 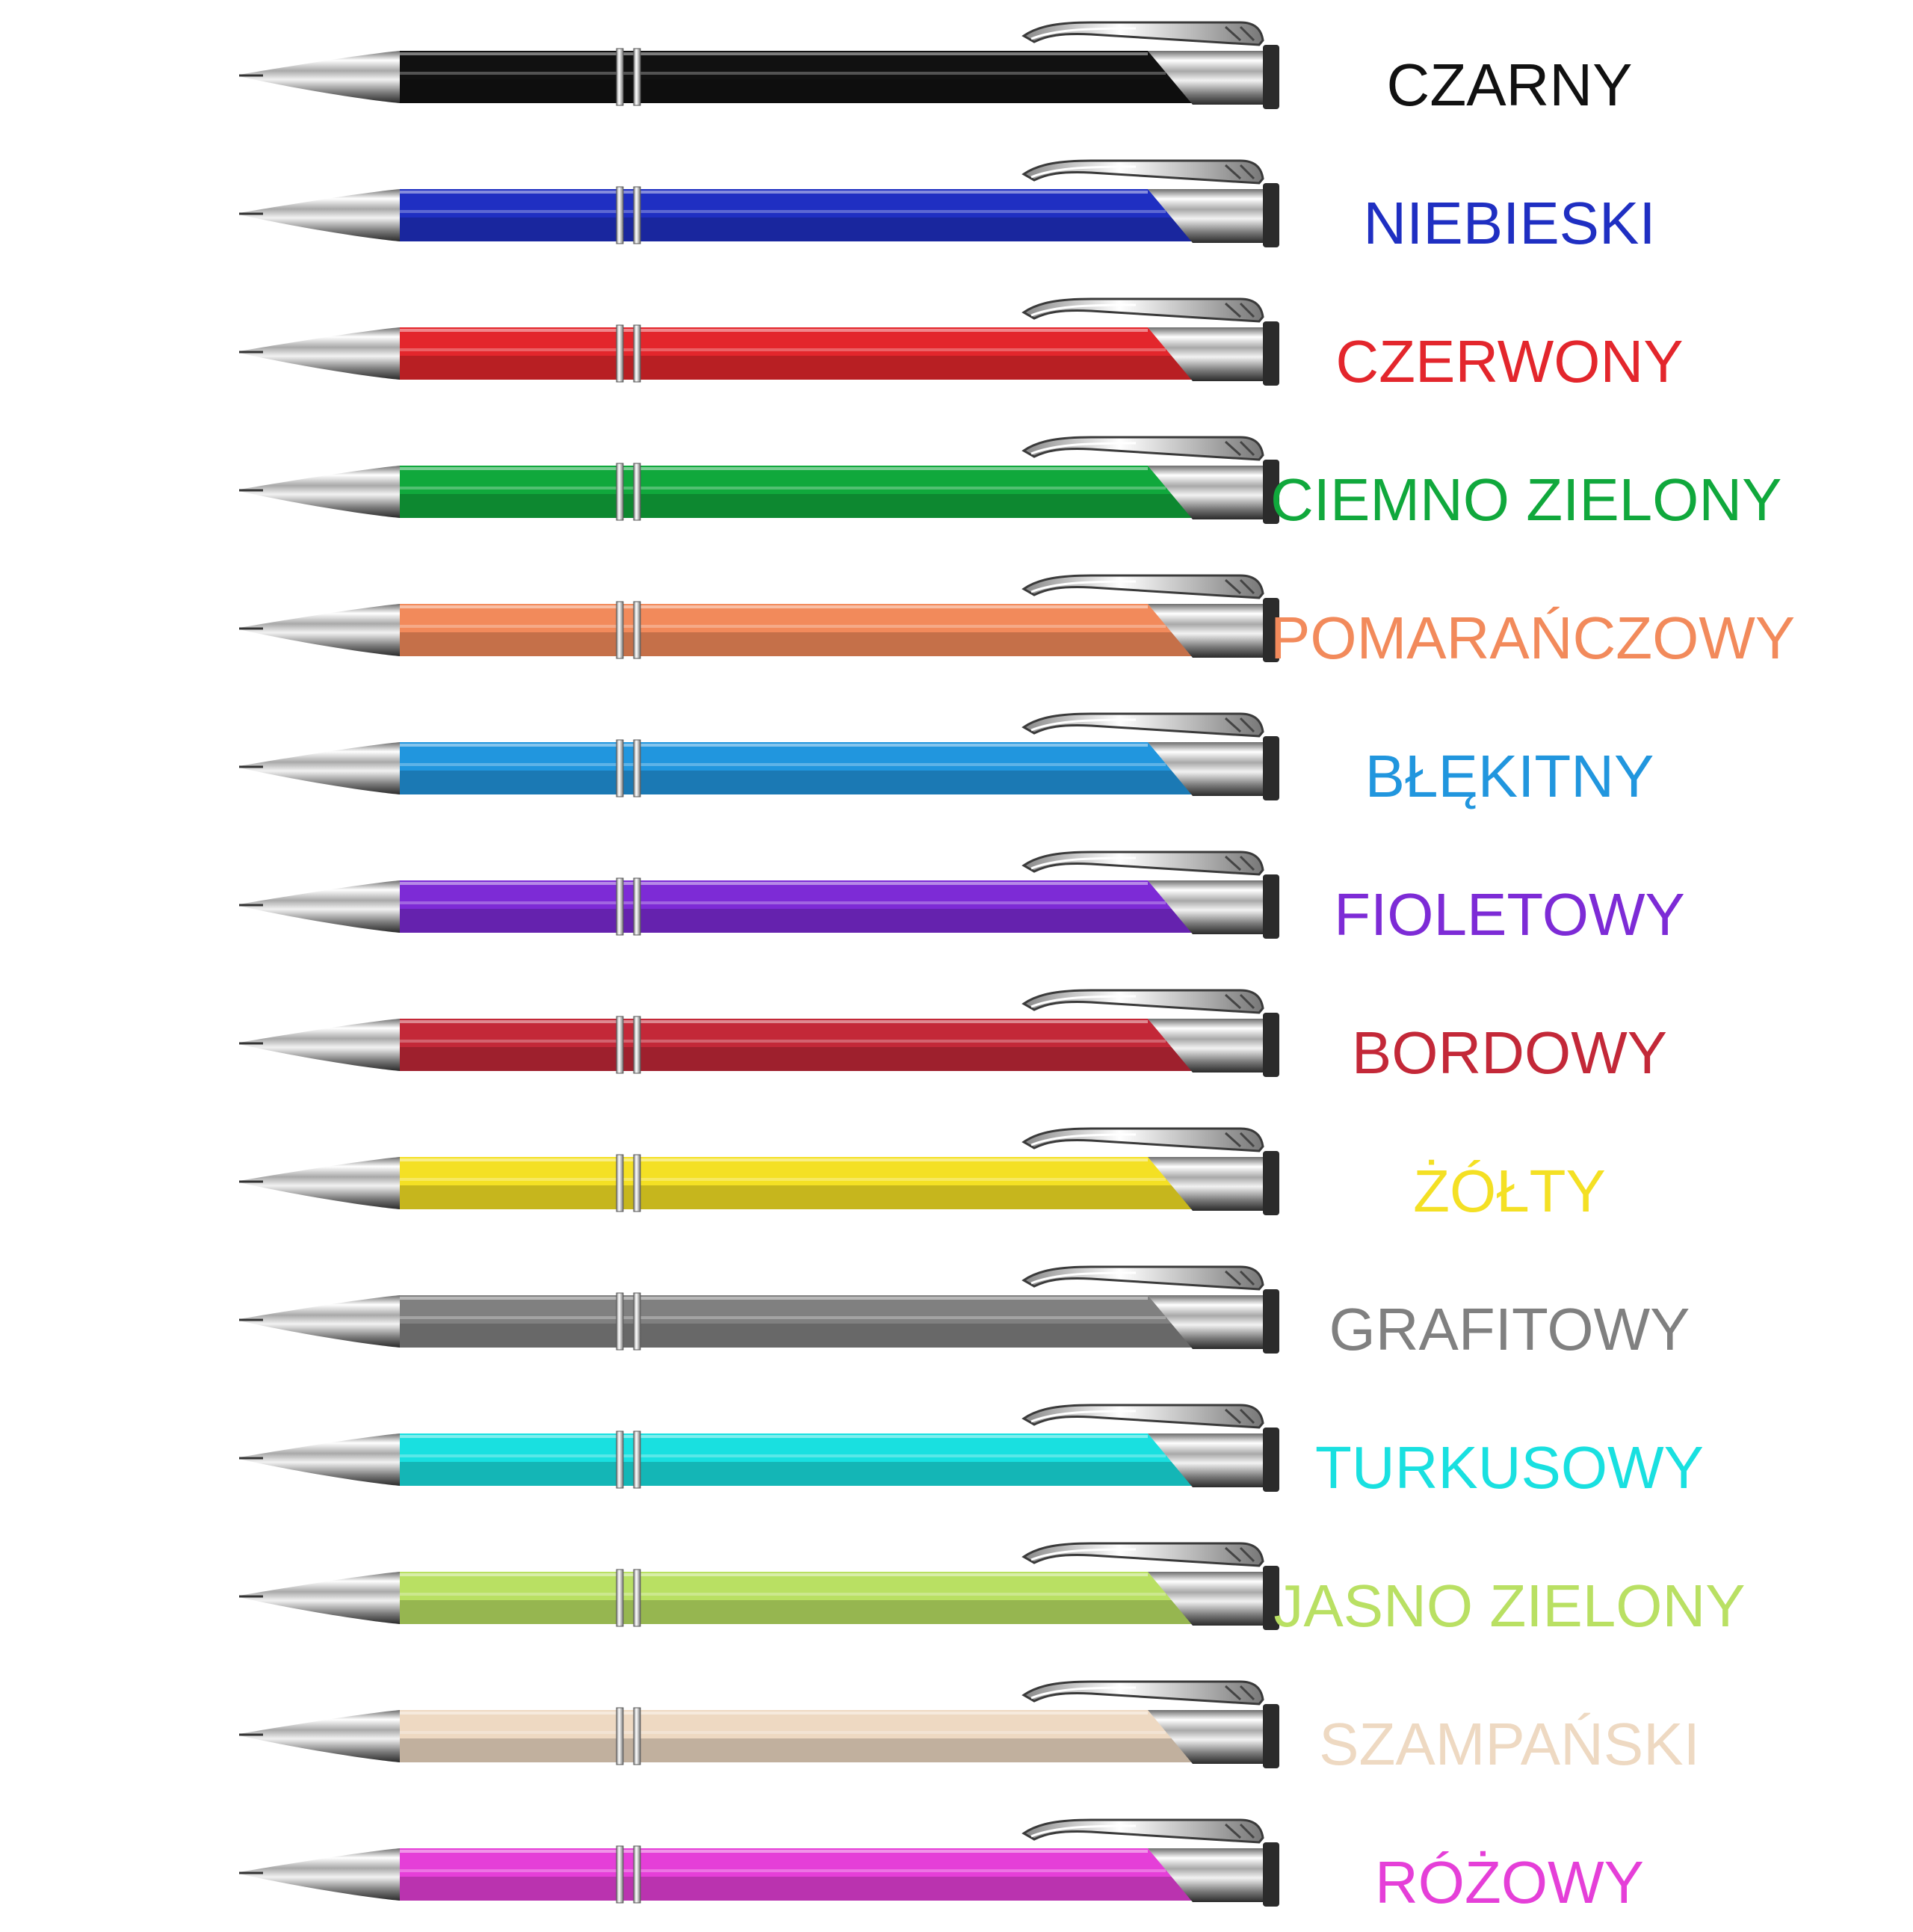 What do you see at coordinates (1509, 1744) in the screenshot?
I see `pen-color-label: SZAMPAŃSKI` at bounding box center [1509, 1744].